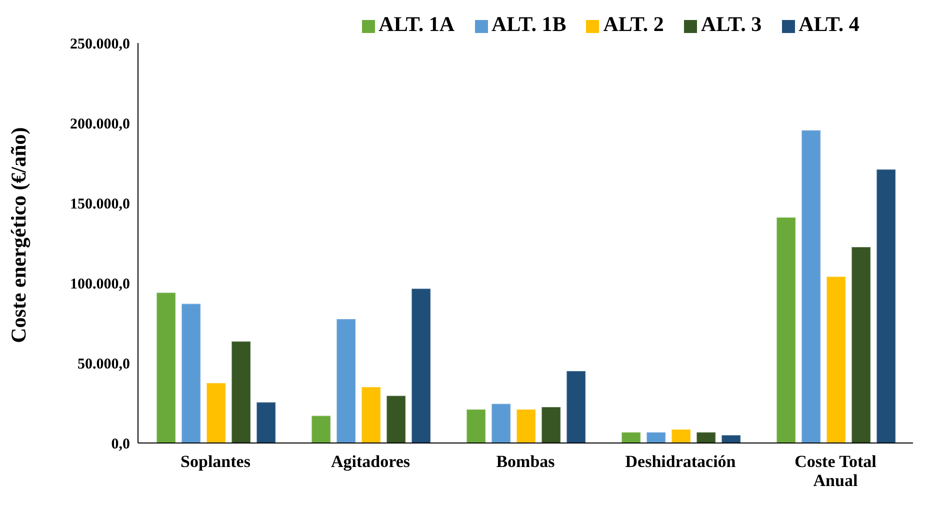 This screenshot has height=511, width=931. Describe the element at coordinates (416, 24) in the screenshot. I see `legend-label: ALT. 1A` at that location.